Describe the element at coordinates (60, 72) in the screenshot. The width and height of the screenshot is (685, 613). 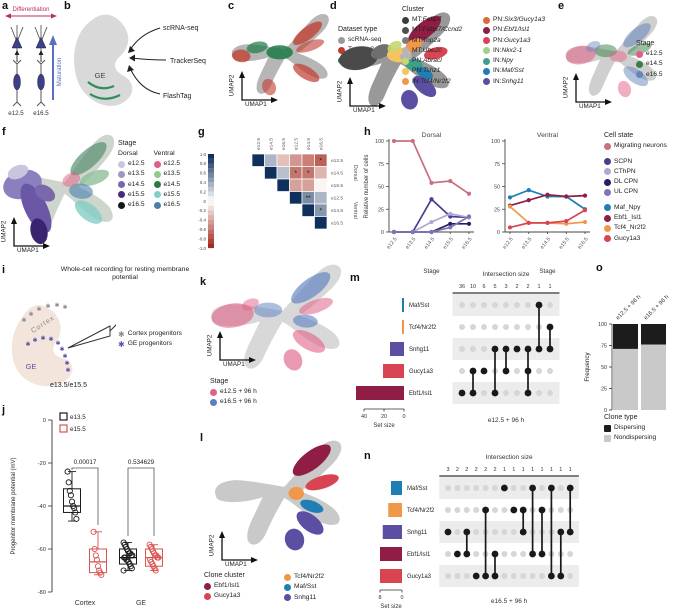
I see `maturation-label: Maturation` at that location.